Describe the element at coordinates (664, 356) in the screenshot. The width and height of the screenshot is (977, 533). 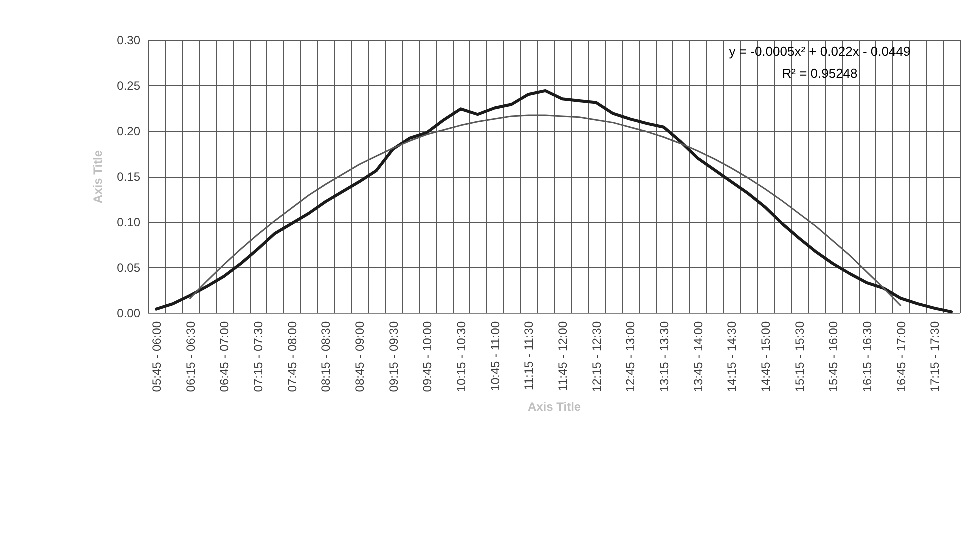
I see `x-tick-label: 13:15 - 13:30` at that location.